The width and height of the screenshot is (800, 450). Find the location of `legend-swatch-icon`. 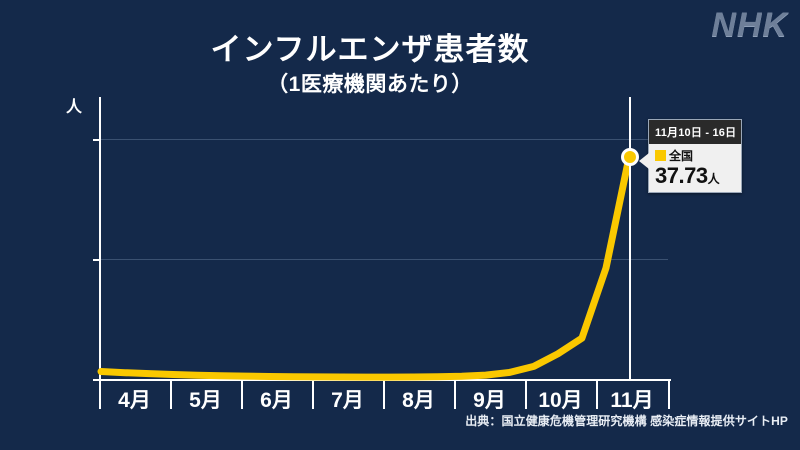

legend-swatch-icon is located at coordinates (660, 155).